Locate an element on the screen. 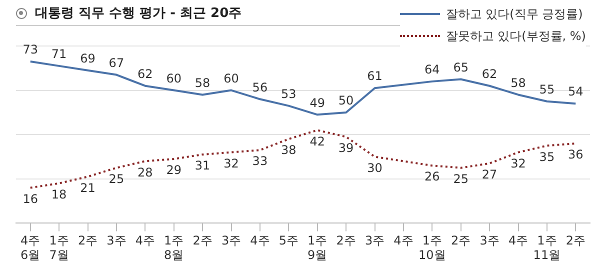 This screenshot has height=270, width=600. data-label: 65 is located at coordinates (460, 67).